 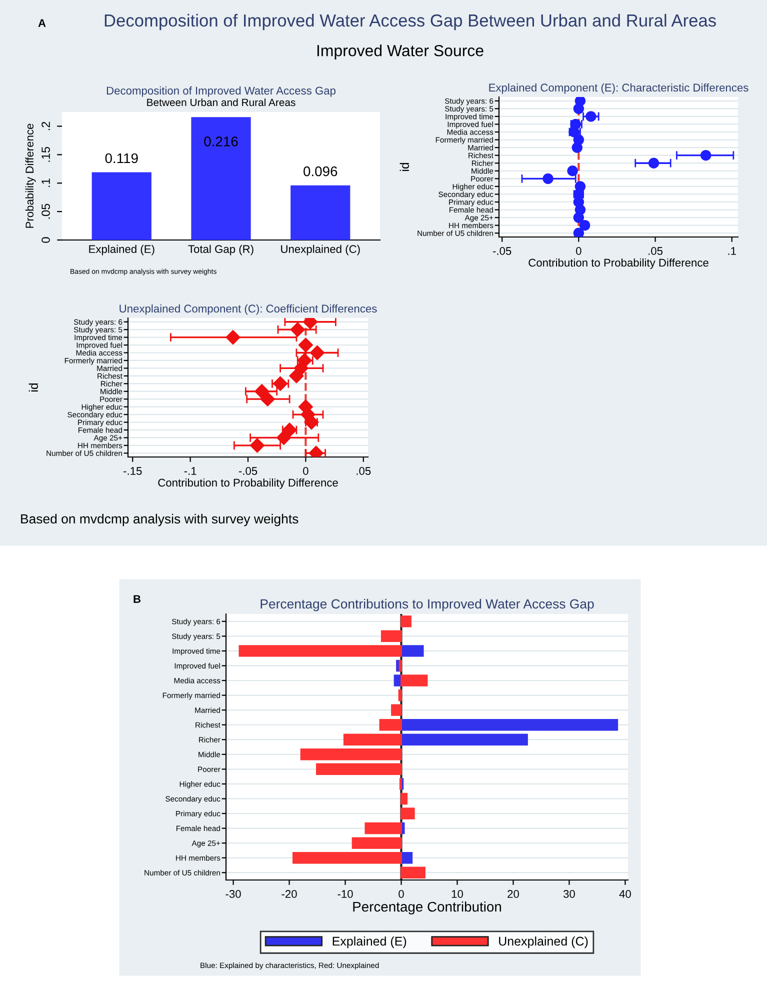 I want to click on chart-title: Unexplained Component (C): Coefficient Differences, so click(x=248, y=309).